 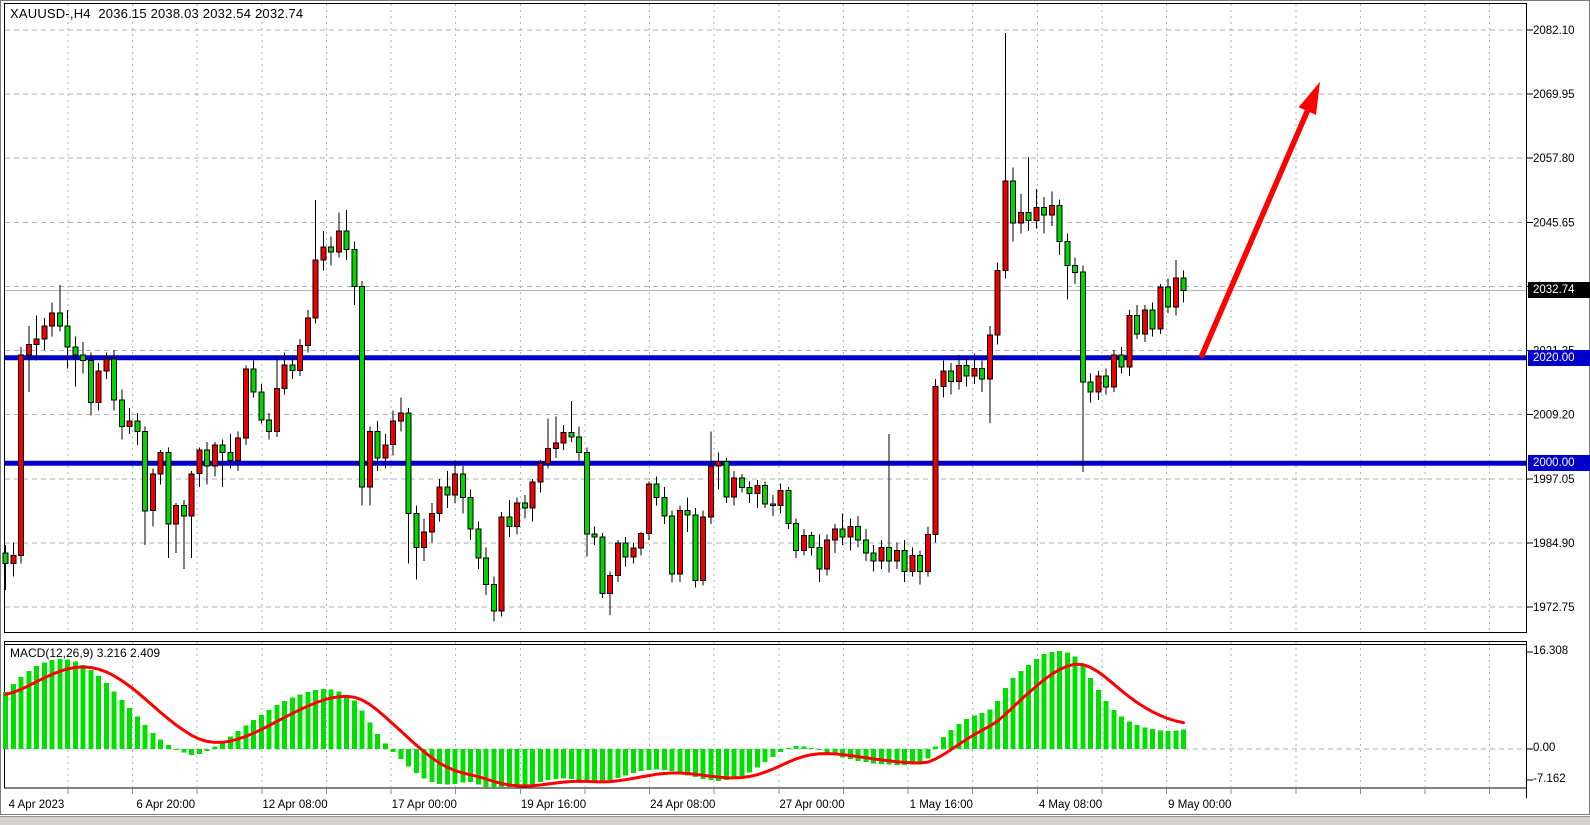 What do you see at coordinates (1554, 544) in the screenshot?
I see `price-tick-label: 1984.90` at bounding box center [1554, 544].